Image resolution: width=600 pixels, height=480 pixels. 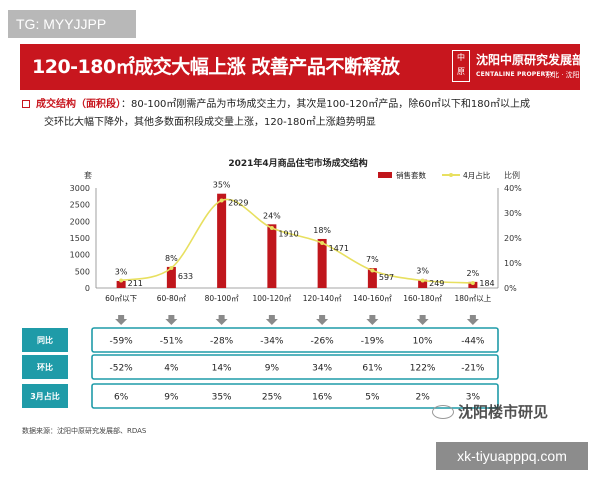 I want to click on table-cell-value: 61%, so click(x=372, y=369).